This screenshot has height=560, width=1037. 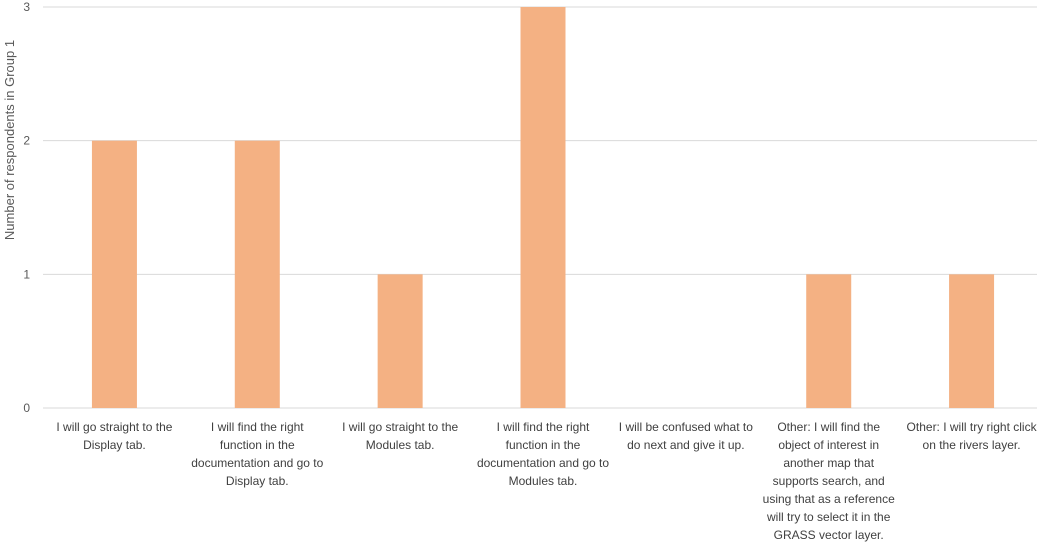 I want to click on y-tick-label: 3, so click(x=26, y=7).